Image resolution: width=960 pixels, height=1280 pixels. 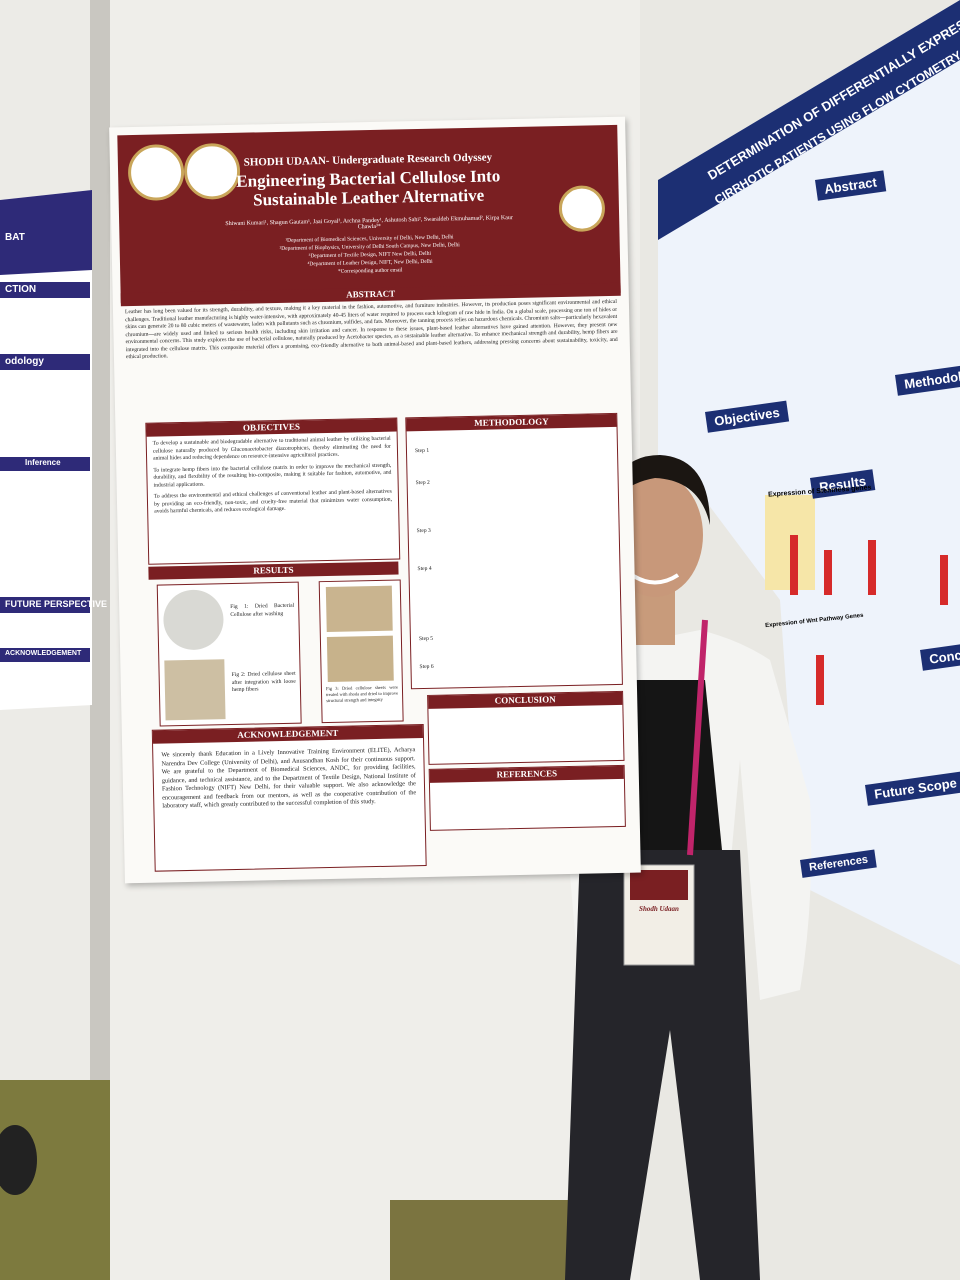 What do you see at coordinates (21, 289) in the screenshot?
I see `left-heading: CTION` at bounding box center [21, 289].